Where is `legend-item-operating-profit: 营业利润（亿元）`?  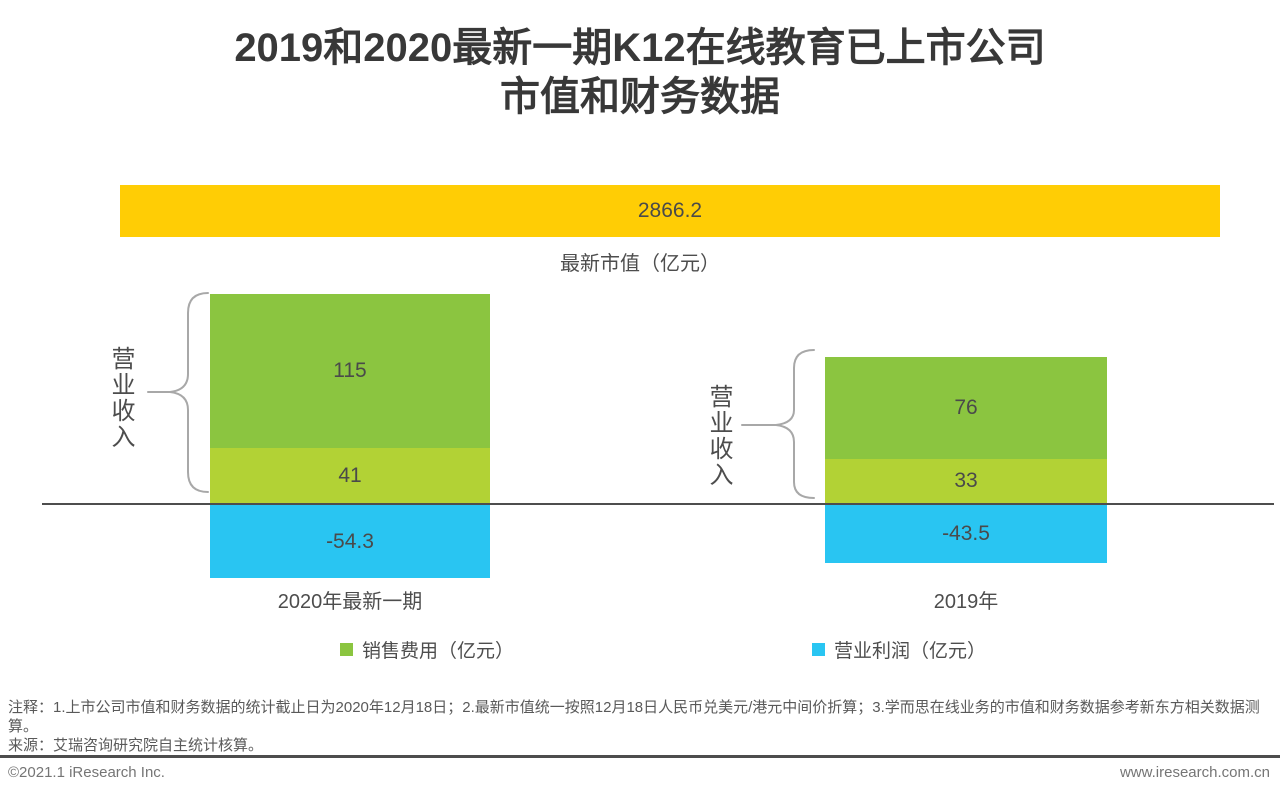
legend-item-operating-profit: 营业利润（亿元） is located at coordinates (899, 649).